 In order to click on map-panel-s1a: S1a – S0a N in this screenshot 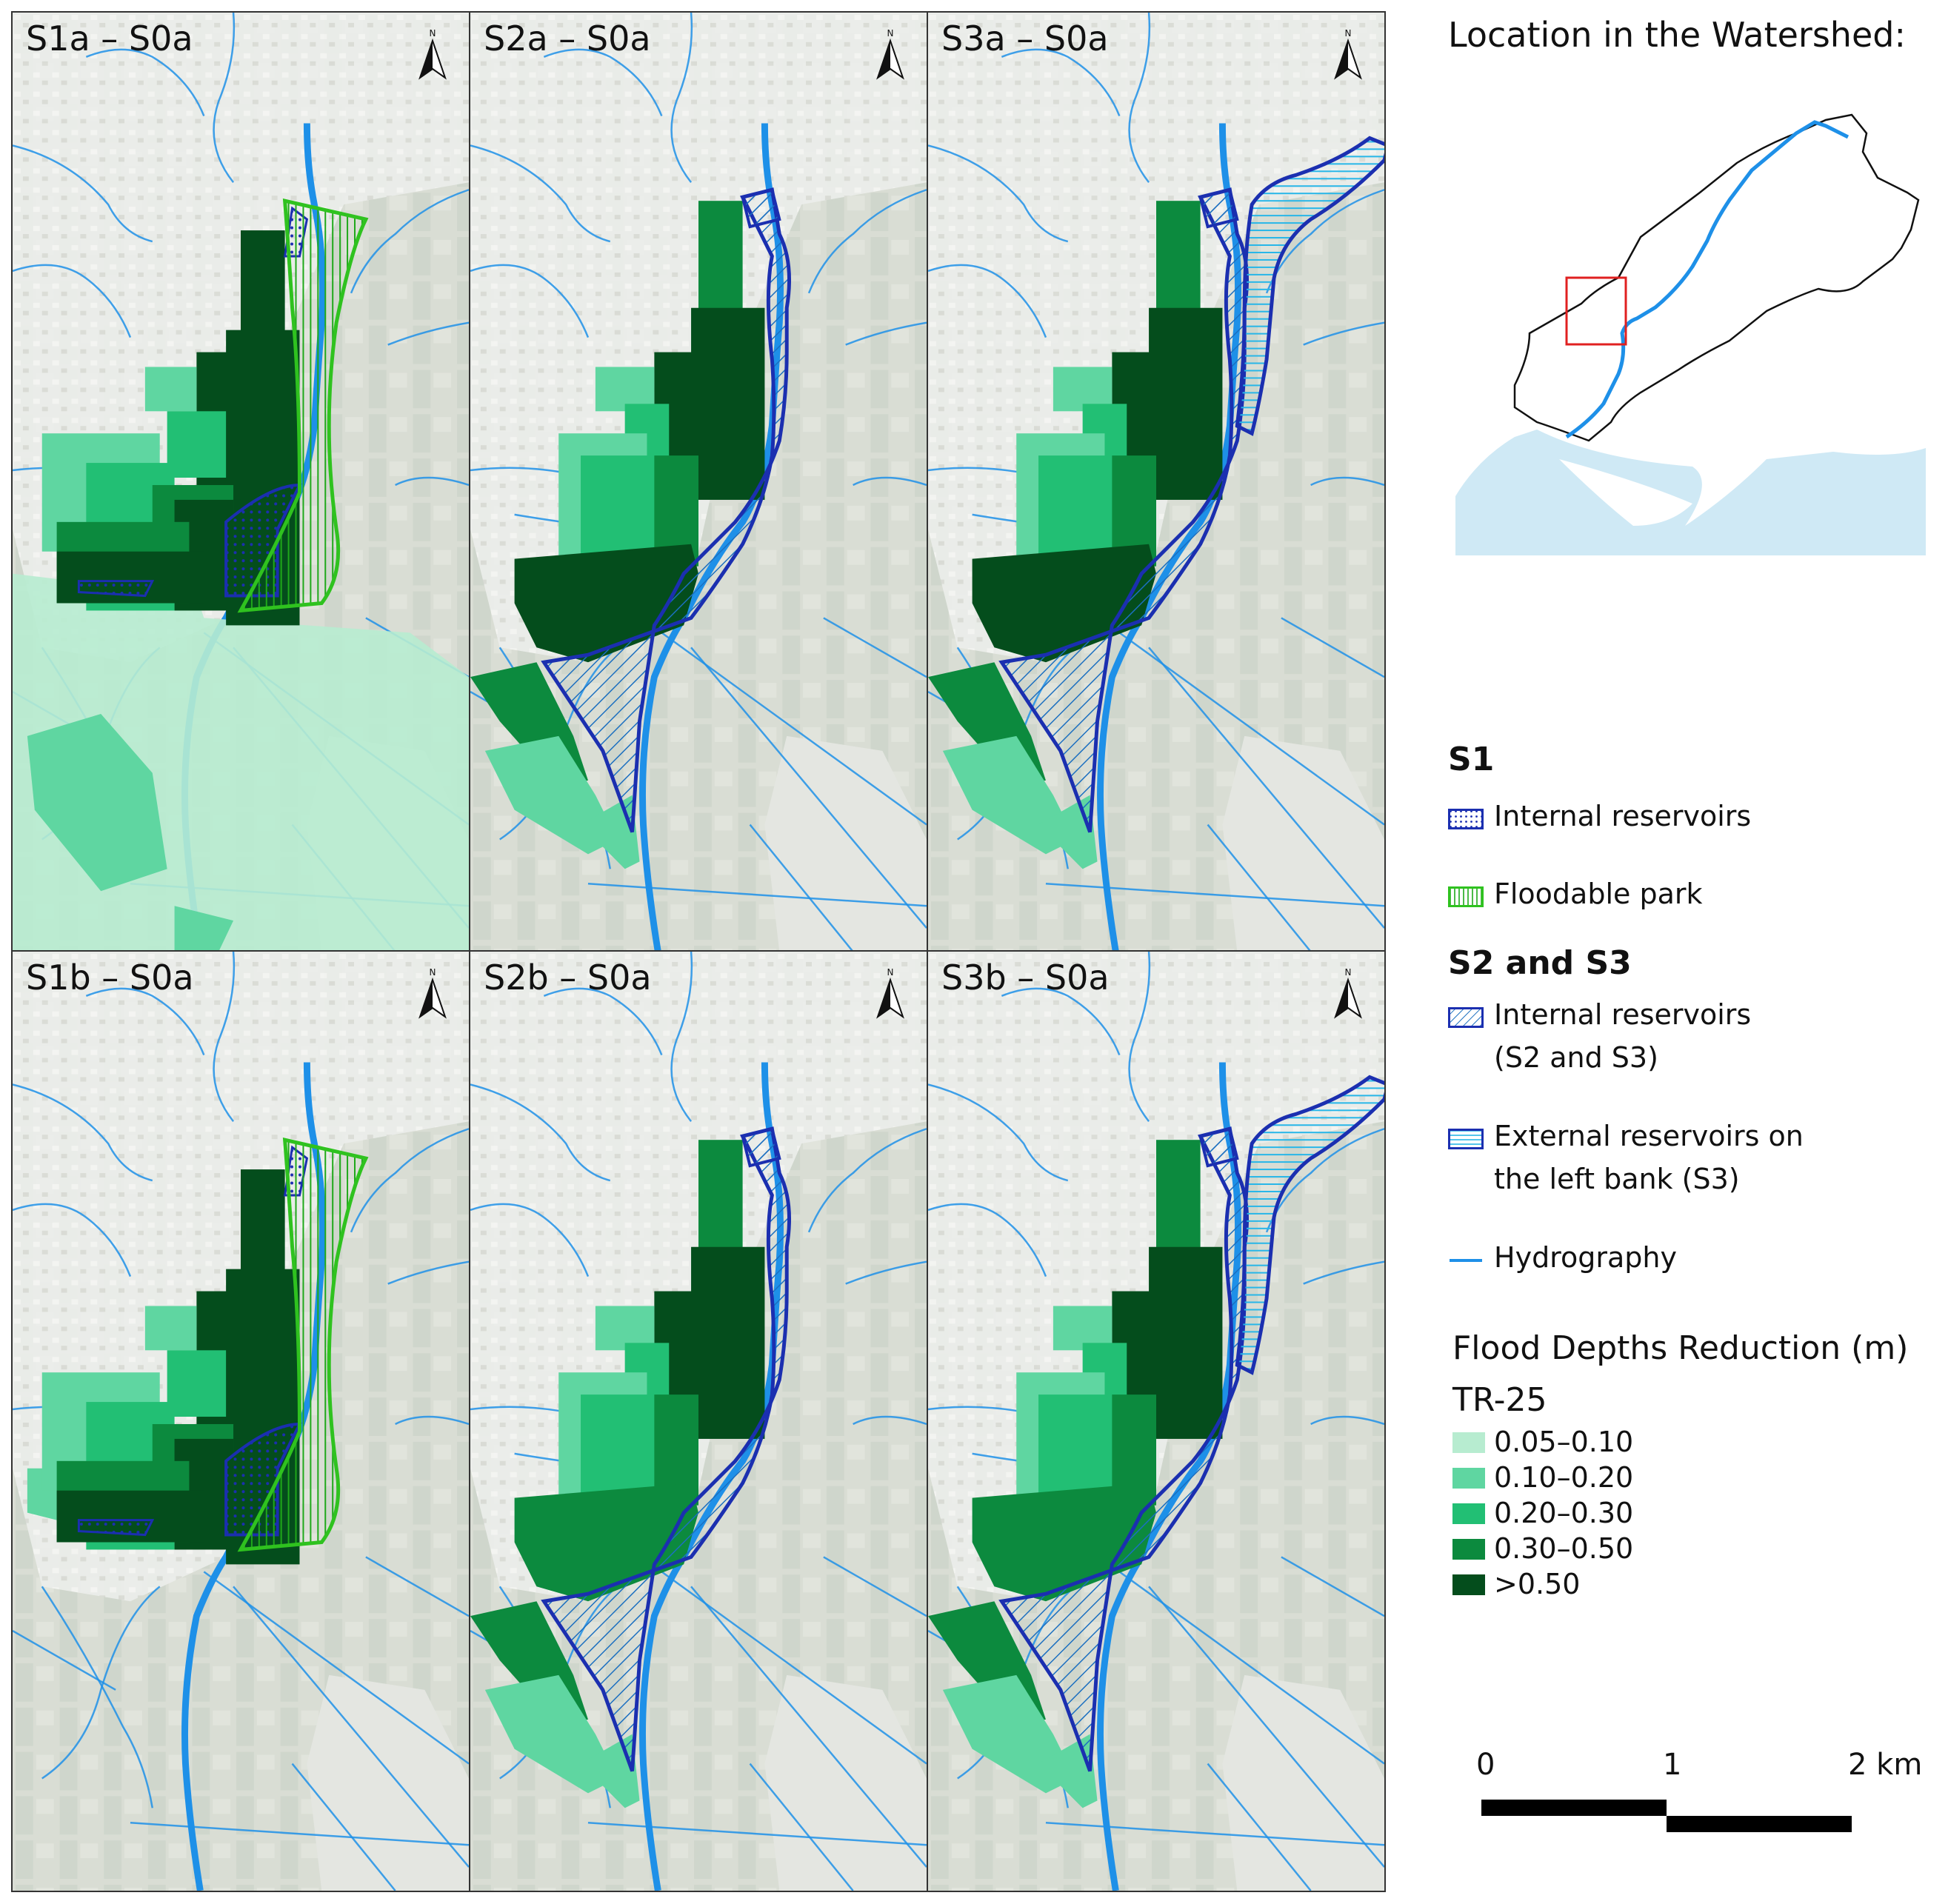, I will do `click(240, 482)`.